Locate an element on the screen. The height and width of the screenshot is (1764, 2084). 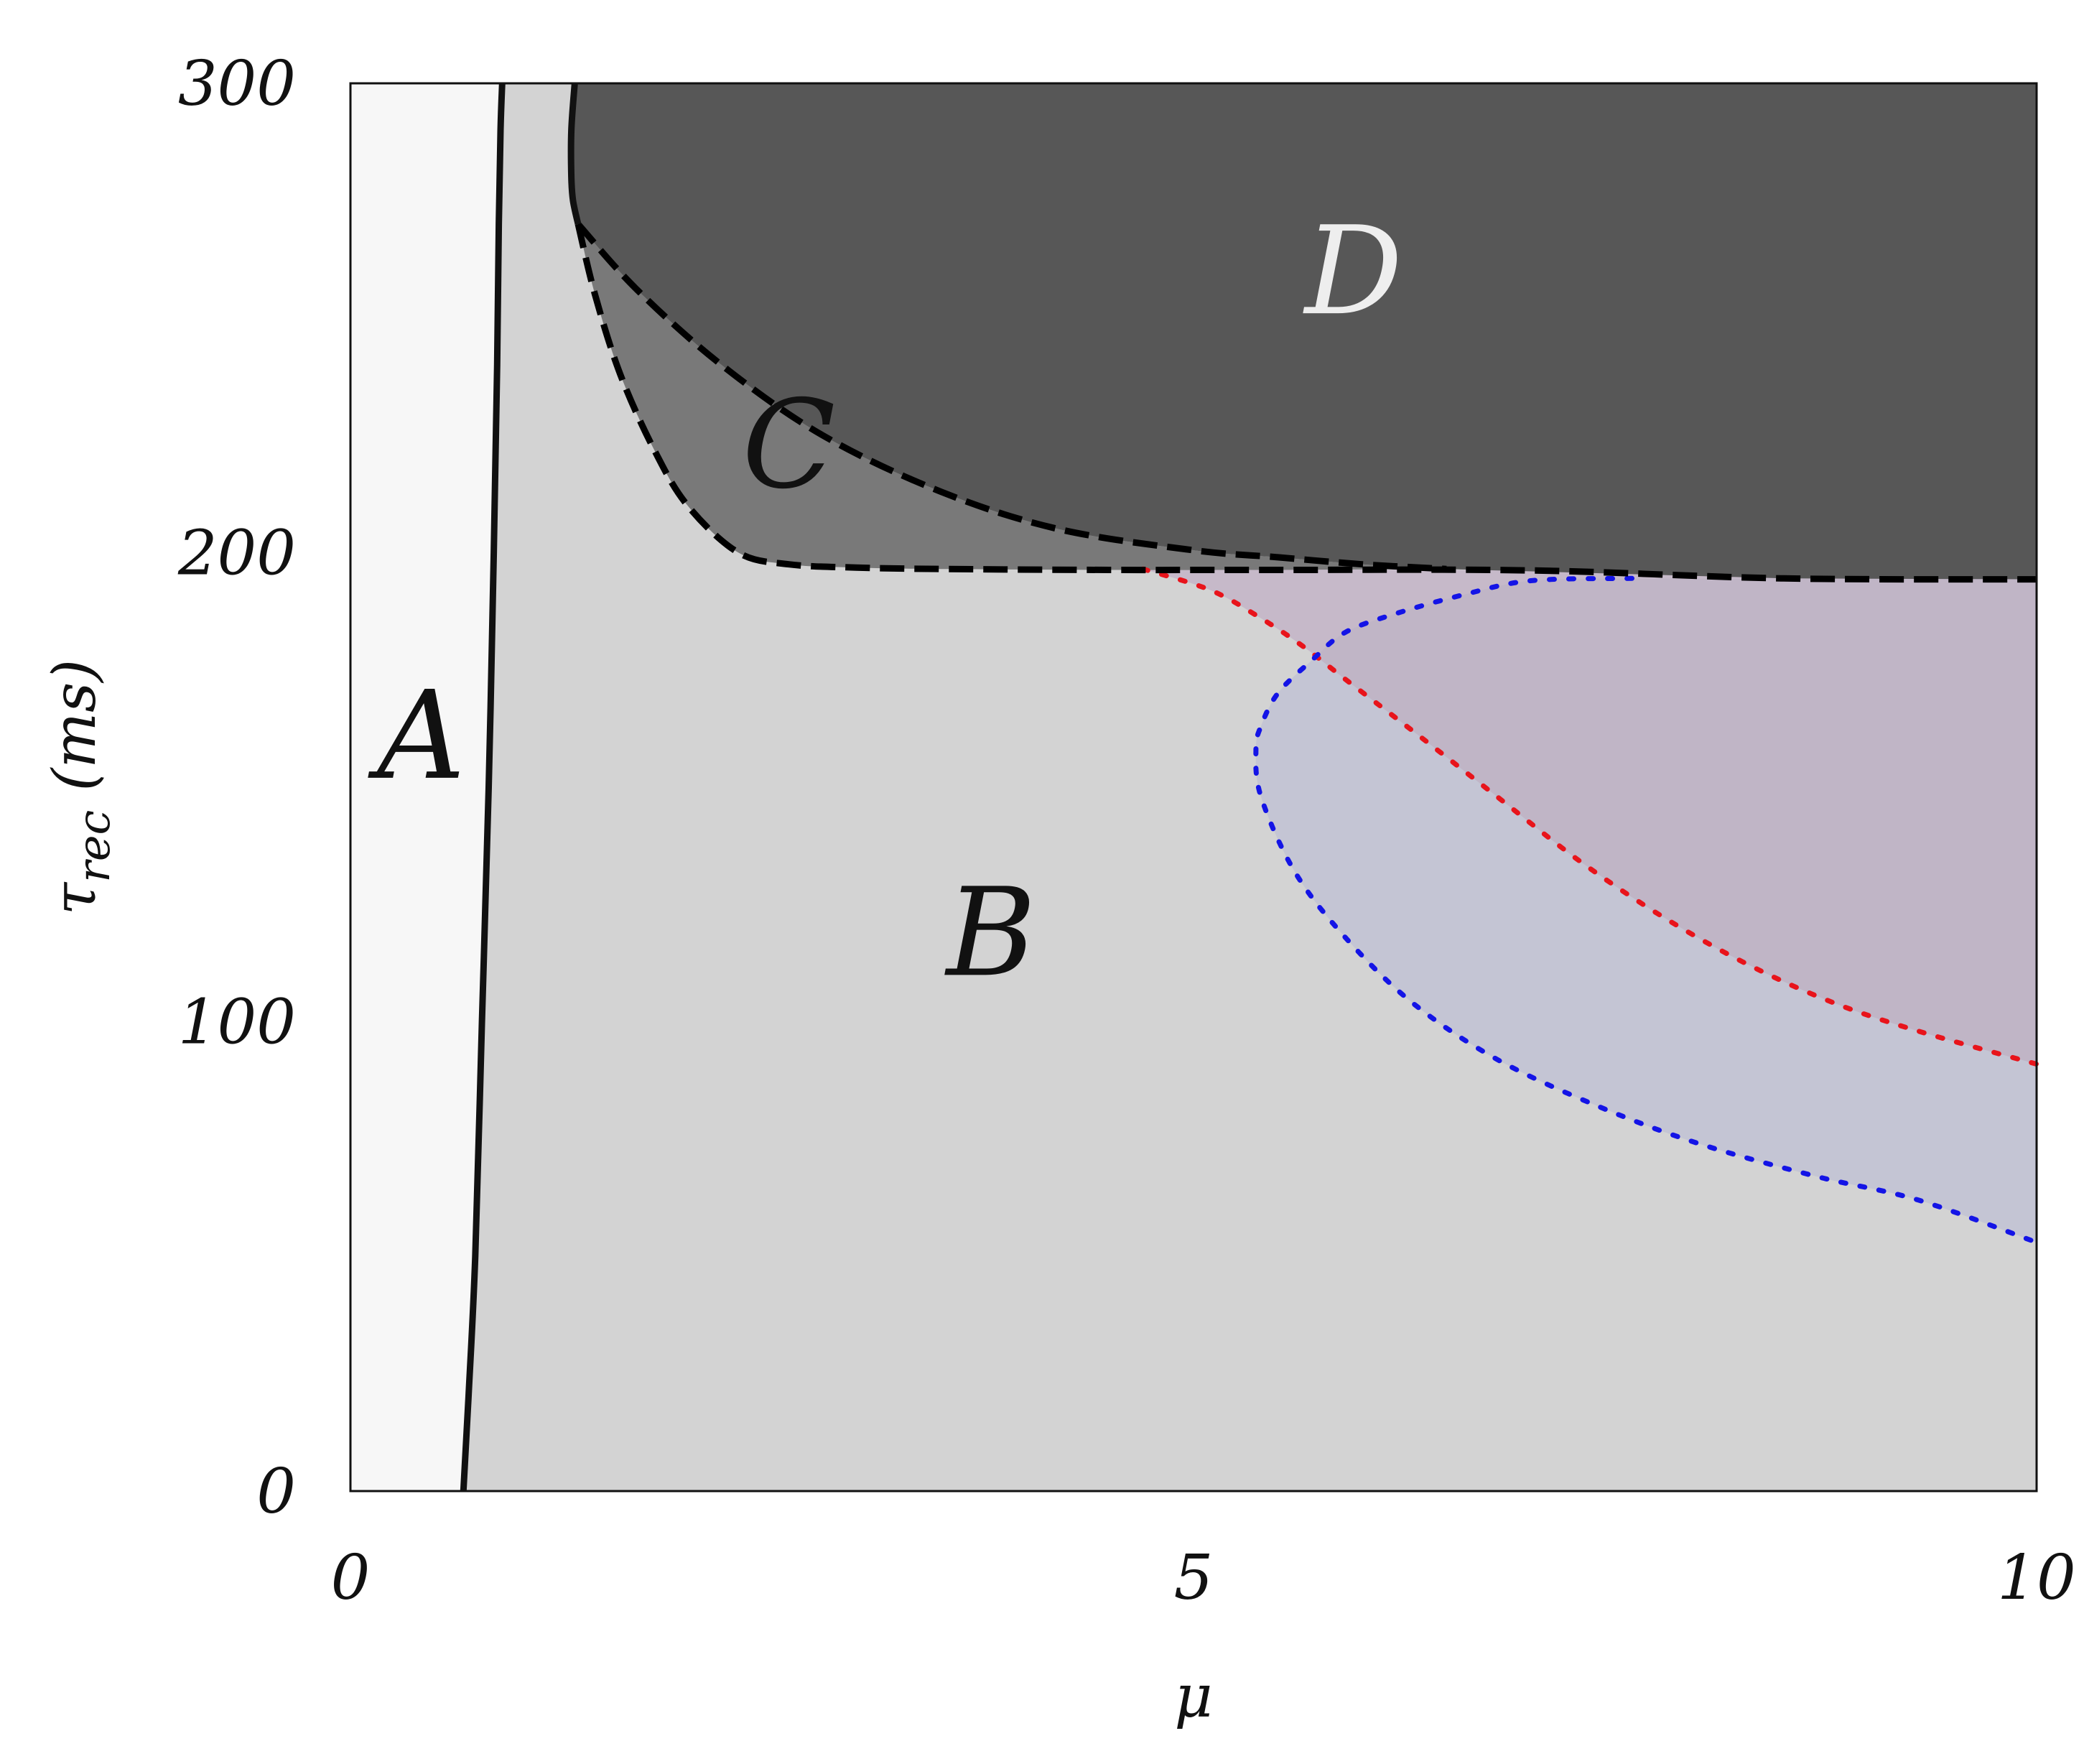
y-axis-label: τrec (ms) is located at coordinates (80, 787).